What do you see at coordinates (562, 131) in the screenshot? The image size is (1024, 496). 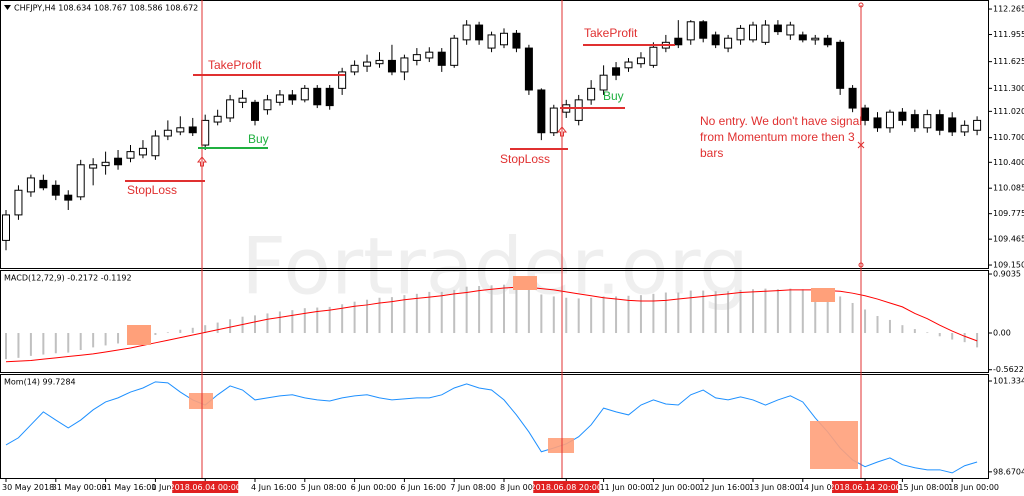 I see `arrow-marker` at bounding box center [562, 131].